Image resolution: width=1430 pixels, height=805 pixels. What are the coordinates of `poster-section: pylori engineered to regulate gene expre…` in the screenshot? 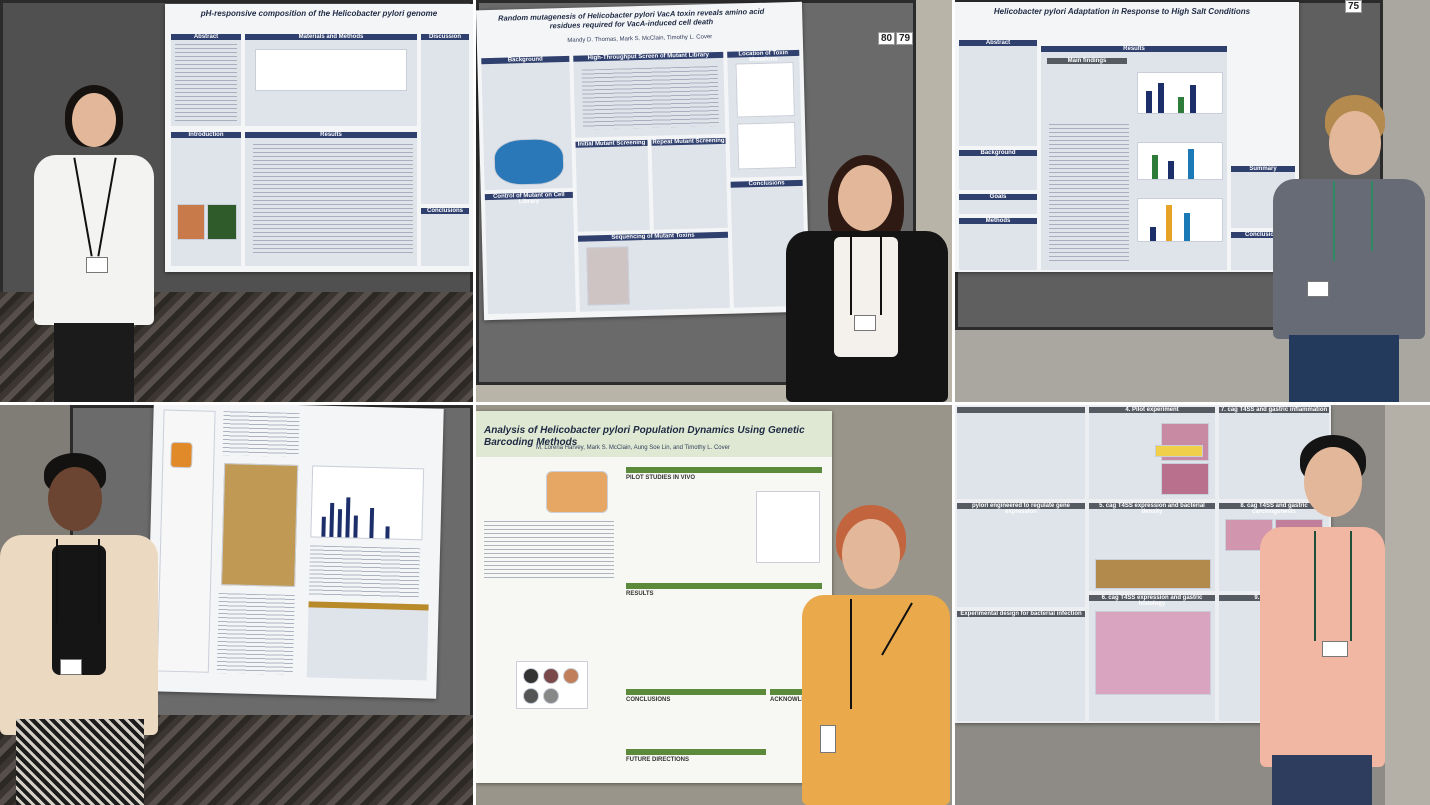 It's located at (1021, 555).